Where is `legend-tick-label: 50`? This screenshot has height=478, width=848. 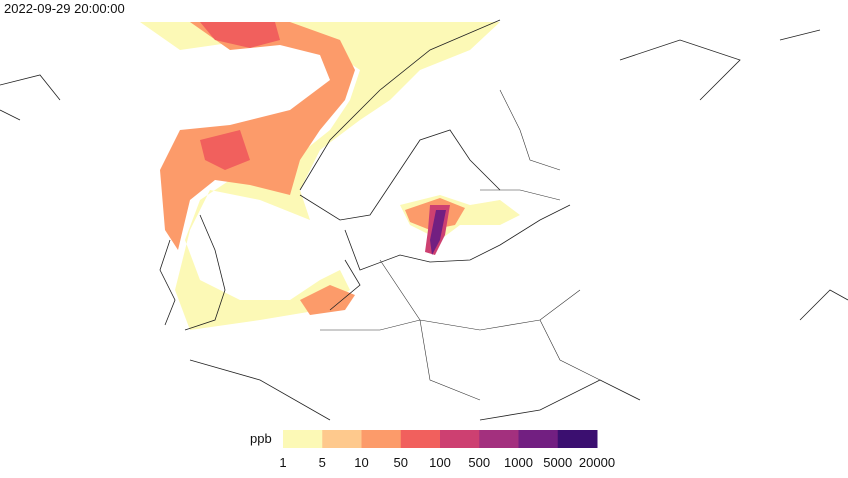
legend-tick-label: 50 is located at coordinates (401, 462).